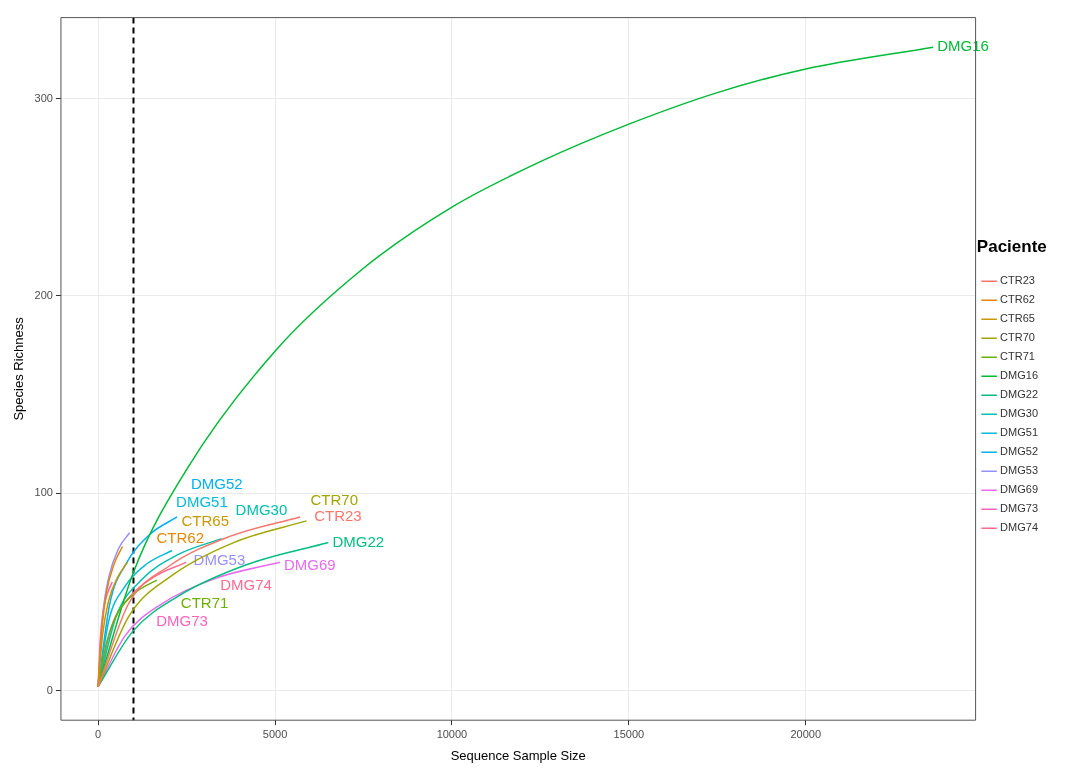 Image resolution: width=1068 pixels, height=775 pixels. I want to click on legend-label: CTR62, so click(1017, 299).